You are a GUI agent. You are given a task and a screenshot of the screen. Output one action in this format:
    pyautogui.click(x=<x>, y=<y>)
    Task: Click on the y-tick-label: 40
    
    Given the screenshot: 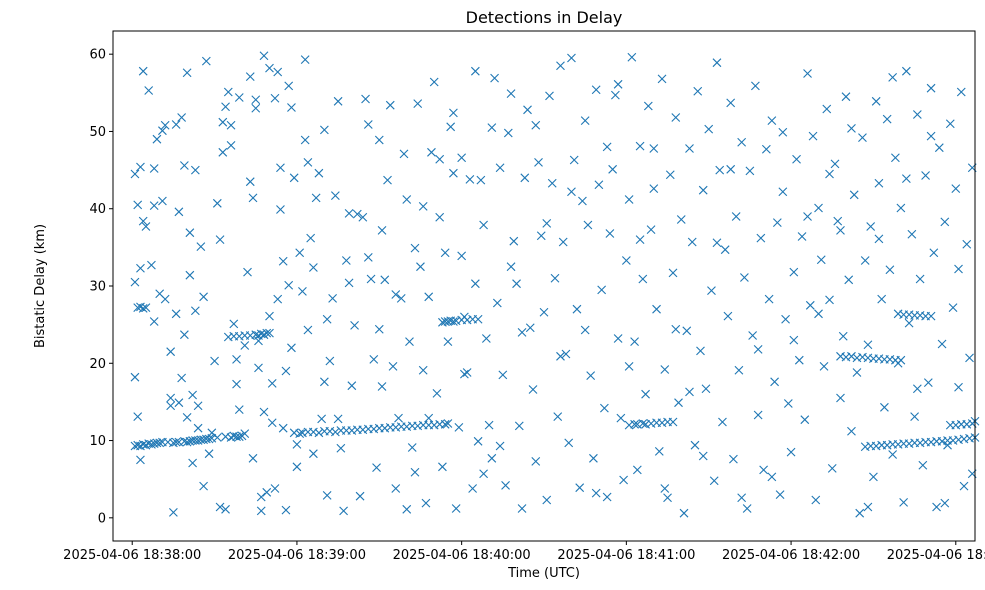 What is the action you would take?
    pyautogui.click(x=97, y=209)
    